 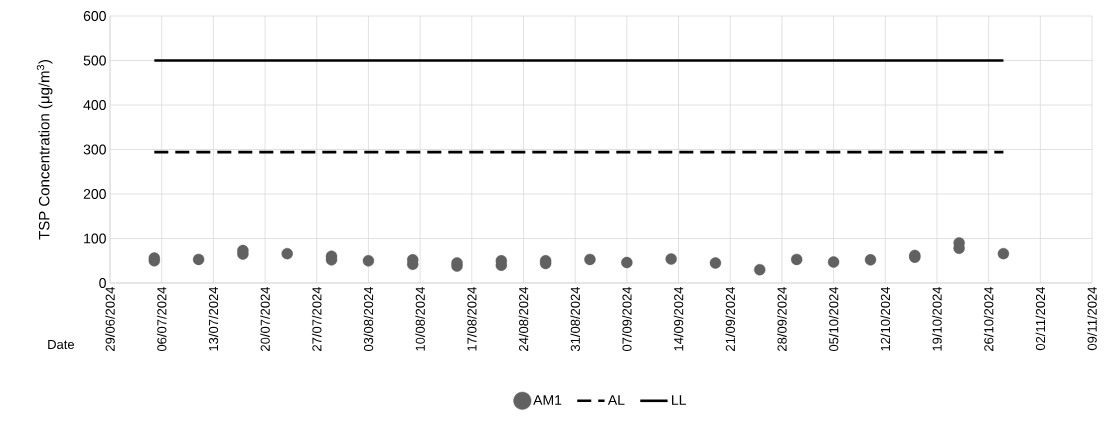 What do you see at coordinates (575, 319) in the screenshot?
I see `x-tick-label: 31/08/2024` at bounding box center [575, 319].